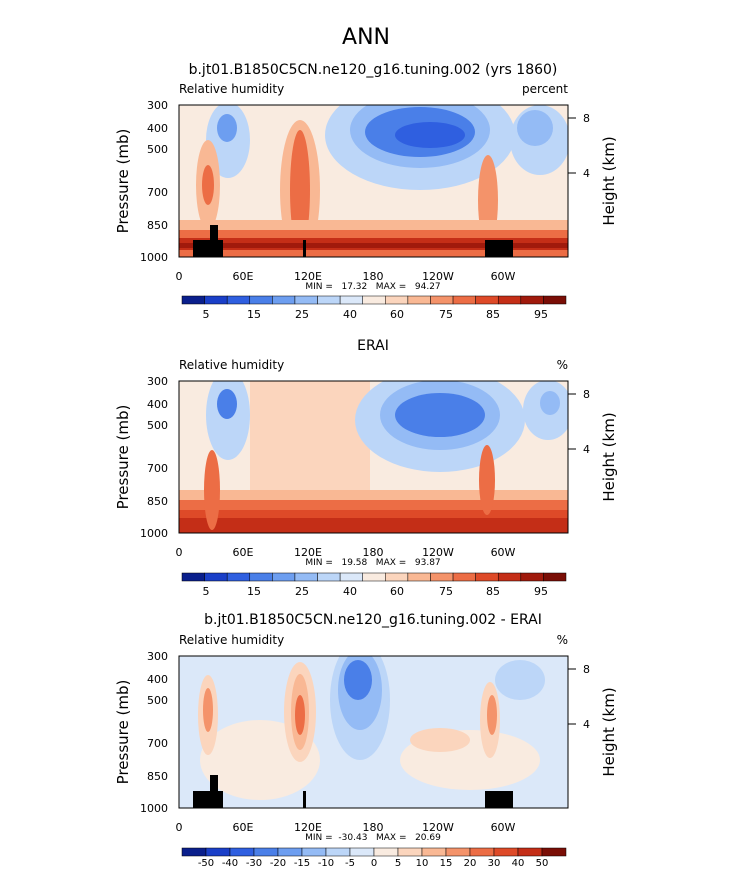 This screenshot has width=733, height=872. Describe the element at coordinates (231, 640) in the screenshot. I see `panel-3-left-label: Relative humidity` at that location.